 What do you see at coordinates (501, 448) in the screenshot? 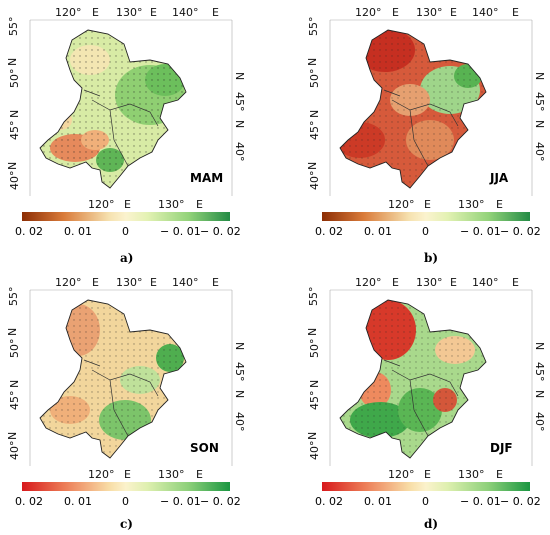
I see `season-label: DJF` at bounding box center [501, 448].